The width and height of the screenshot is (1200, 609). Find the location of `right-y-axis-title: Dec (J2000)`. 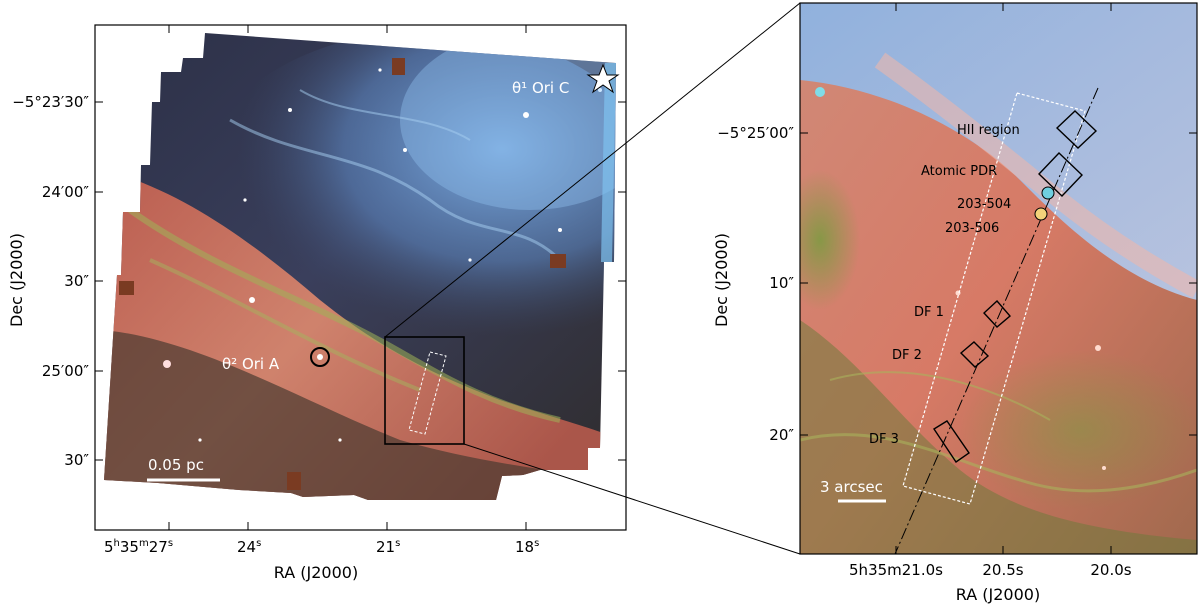

right-y-axis-title: Dec (J2000) is located at coordinates (721, 280).